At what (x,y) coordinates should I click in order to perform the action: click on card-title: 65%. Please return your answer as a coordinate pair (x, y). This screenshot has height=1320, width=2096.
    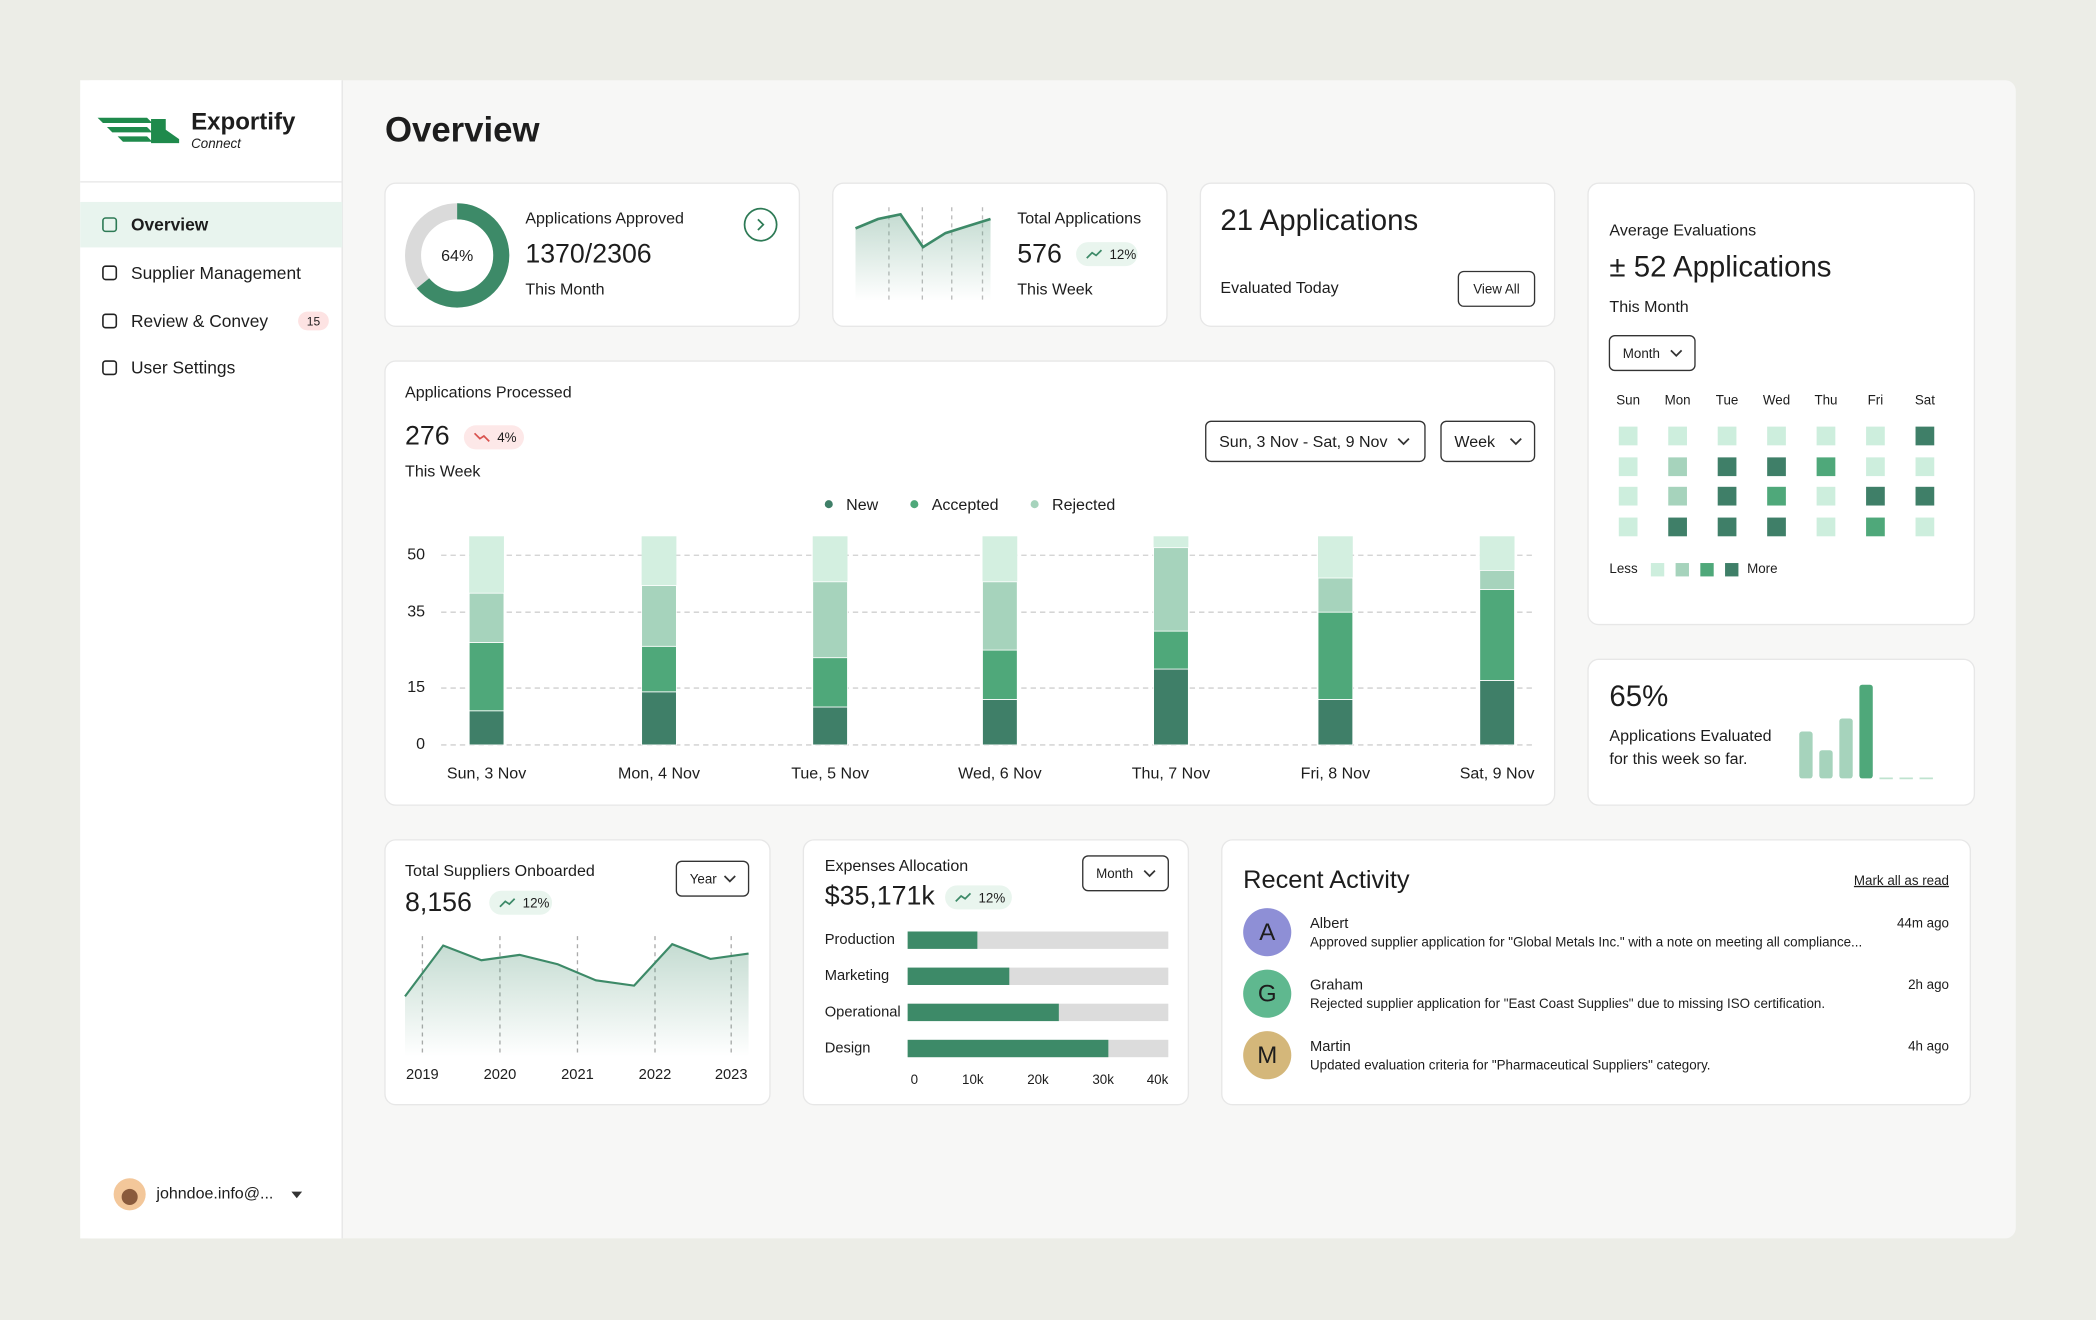
    Looking at the image, I should click on (1638, 696).